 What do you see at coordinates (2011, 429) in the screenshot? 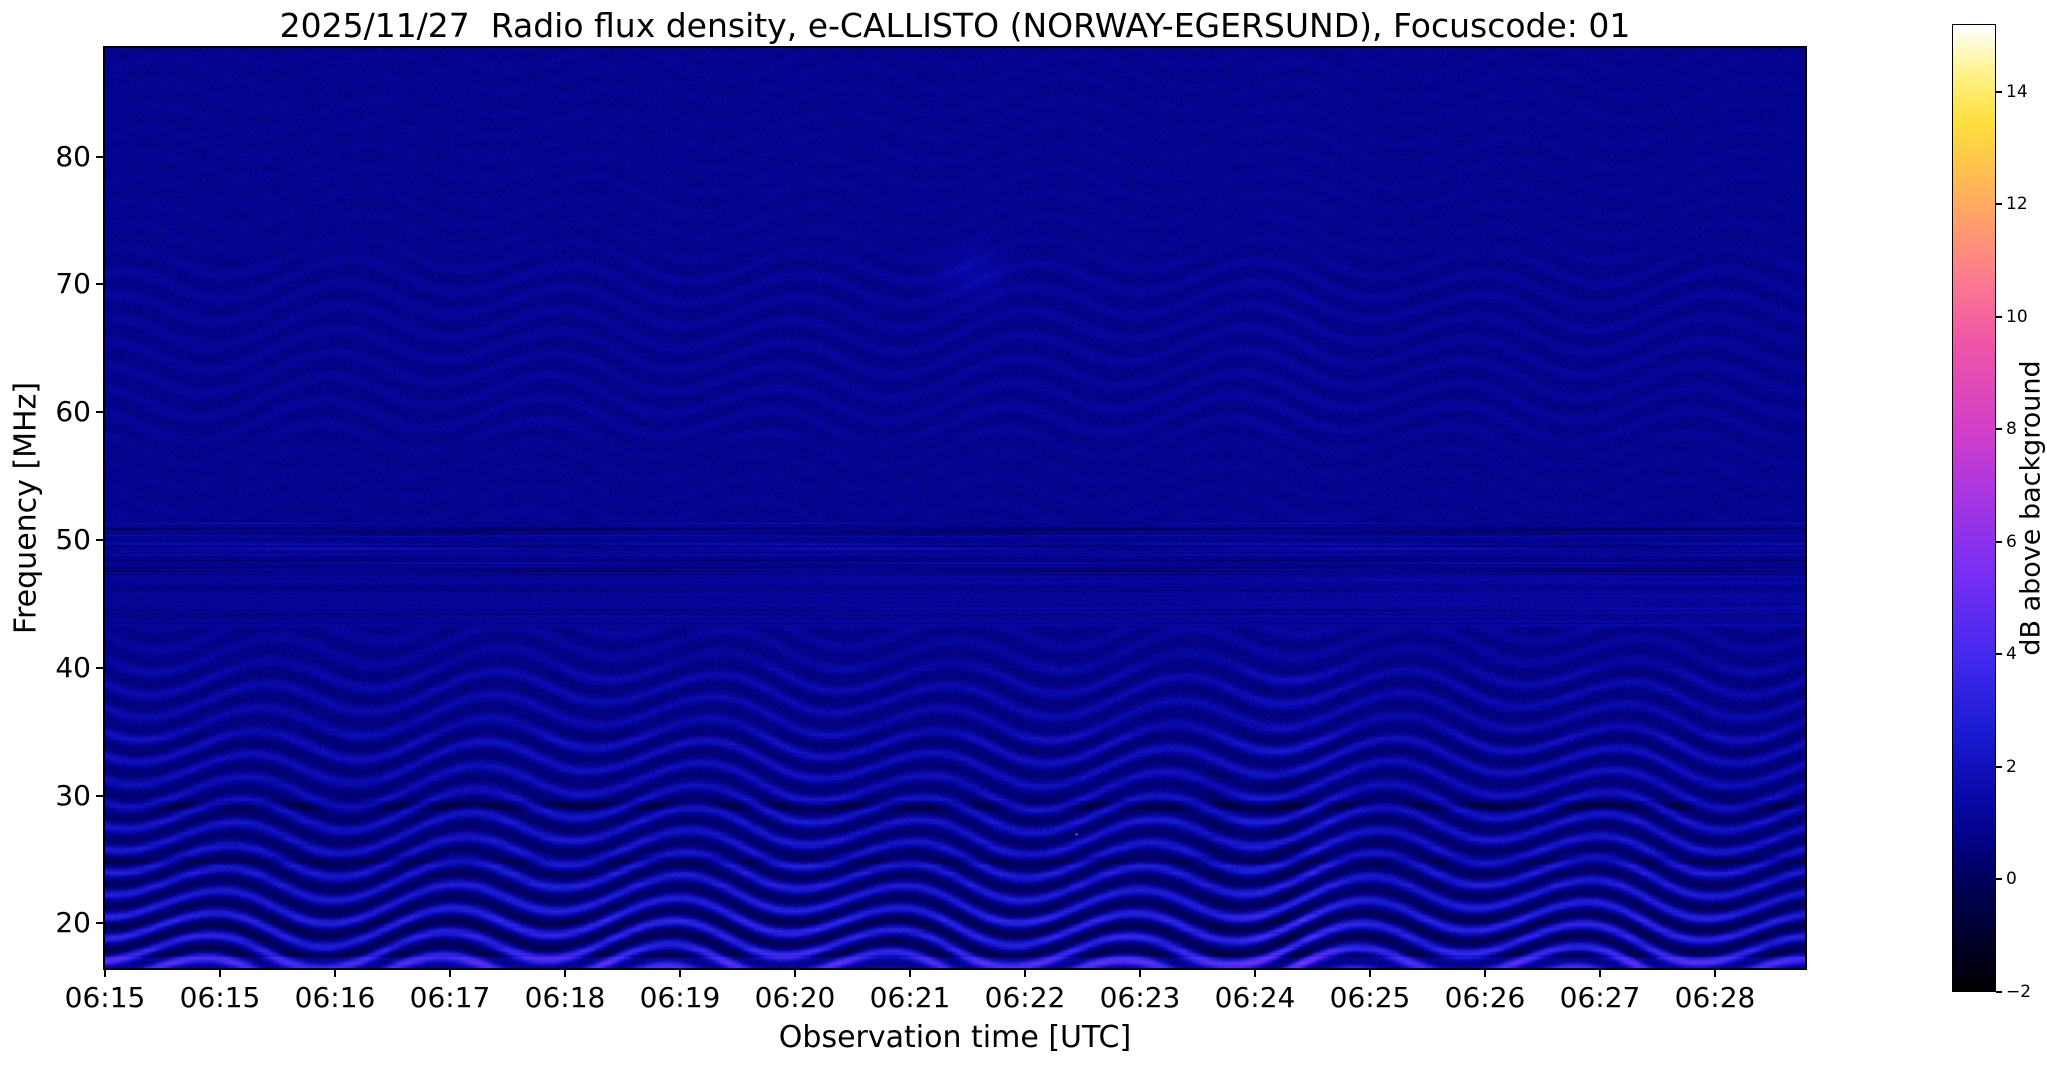
I see `colorbar-tick-label: 8` at bounding box center [2011, 429].